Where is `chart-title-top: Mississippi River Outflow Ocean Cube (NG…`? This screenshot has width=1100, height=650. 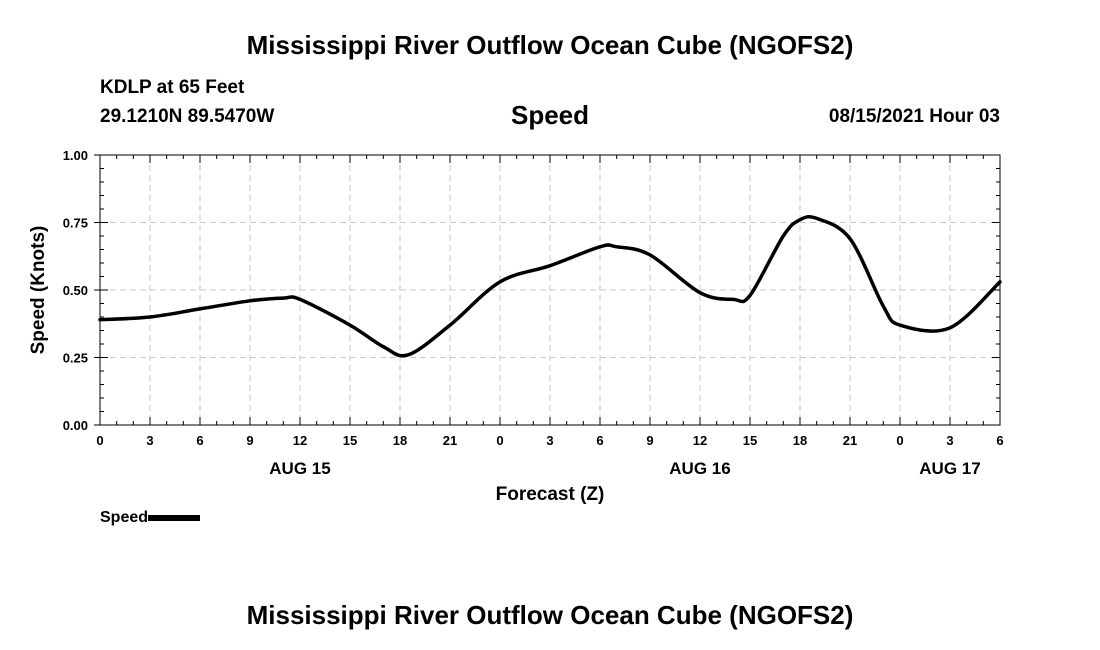 chart-title-top: Mississippi River Outflow Ocean Cube (NG… is located at coordinates (550, 45).